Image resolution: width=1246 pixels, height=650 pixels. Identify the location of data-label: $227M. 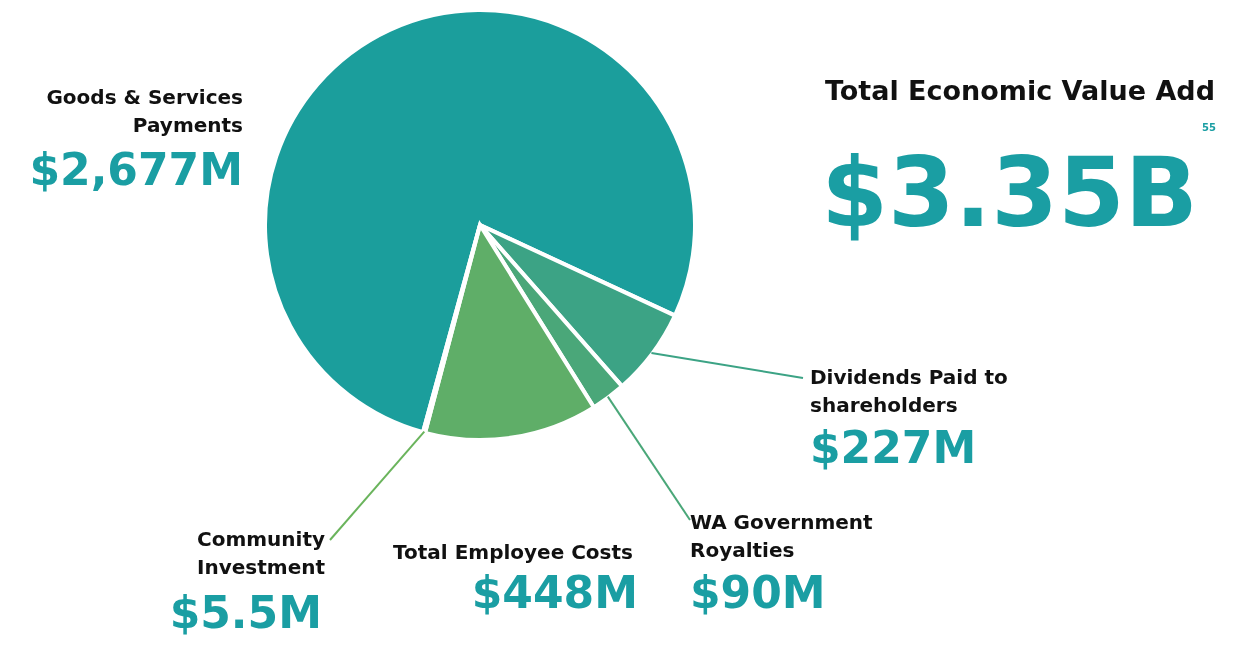
(893, 447).